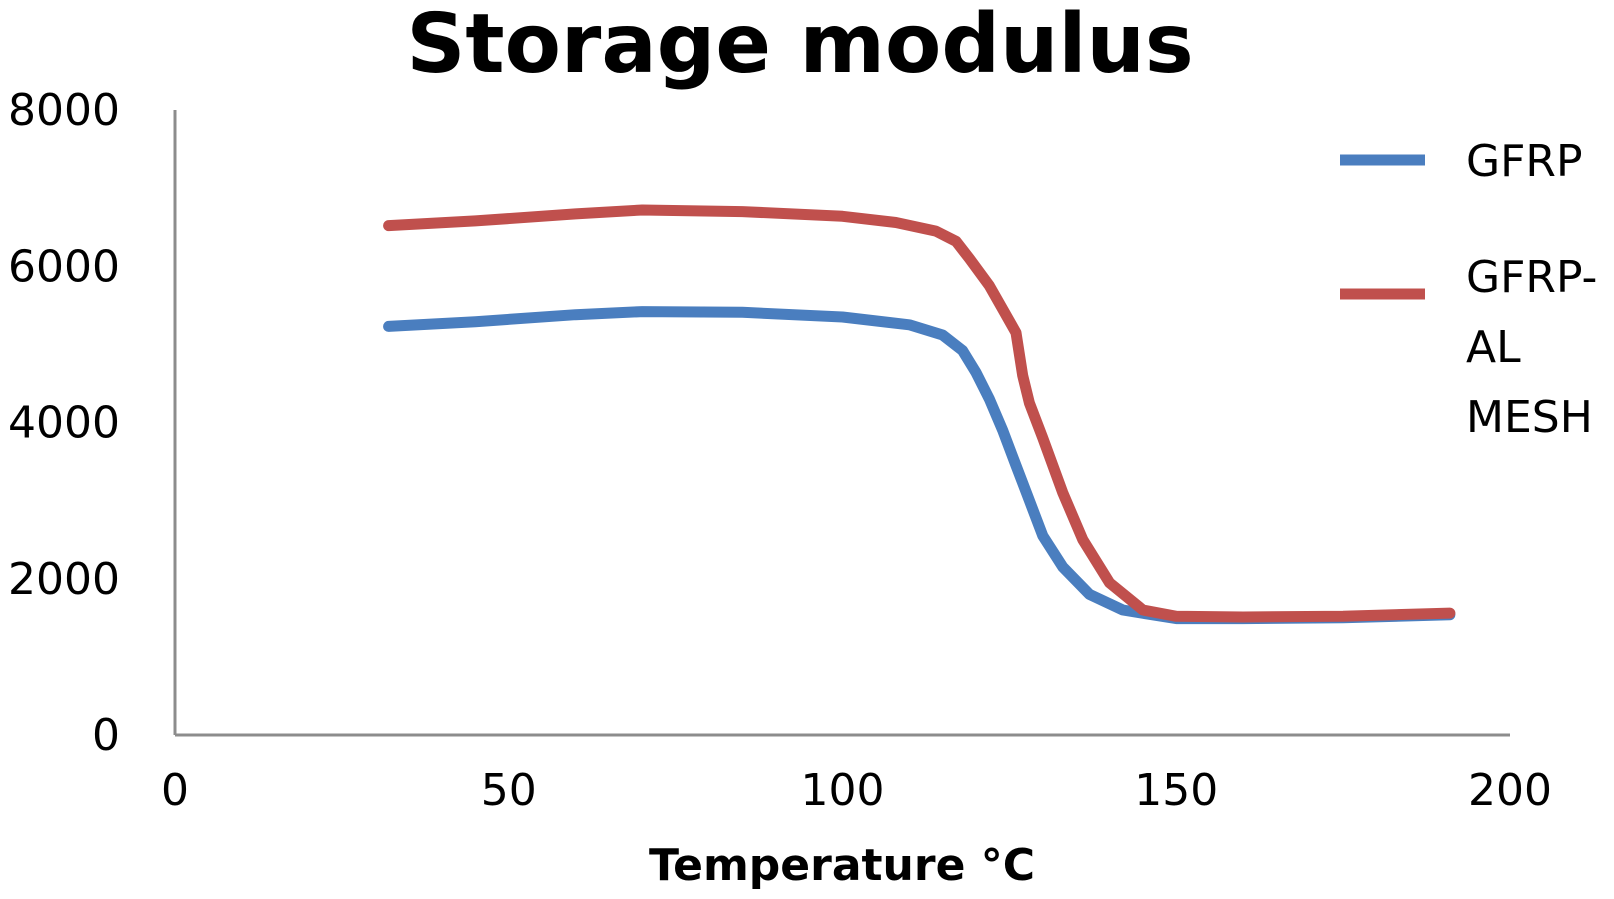  Describe the element at coordinates (843, 790) in the screenshot. I see `x-tick-label: 100` at that location.